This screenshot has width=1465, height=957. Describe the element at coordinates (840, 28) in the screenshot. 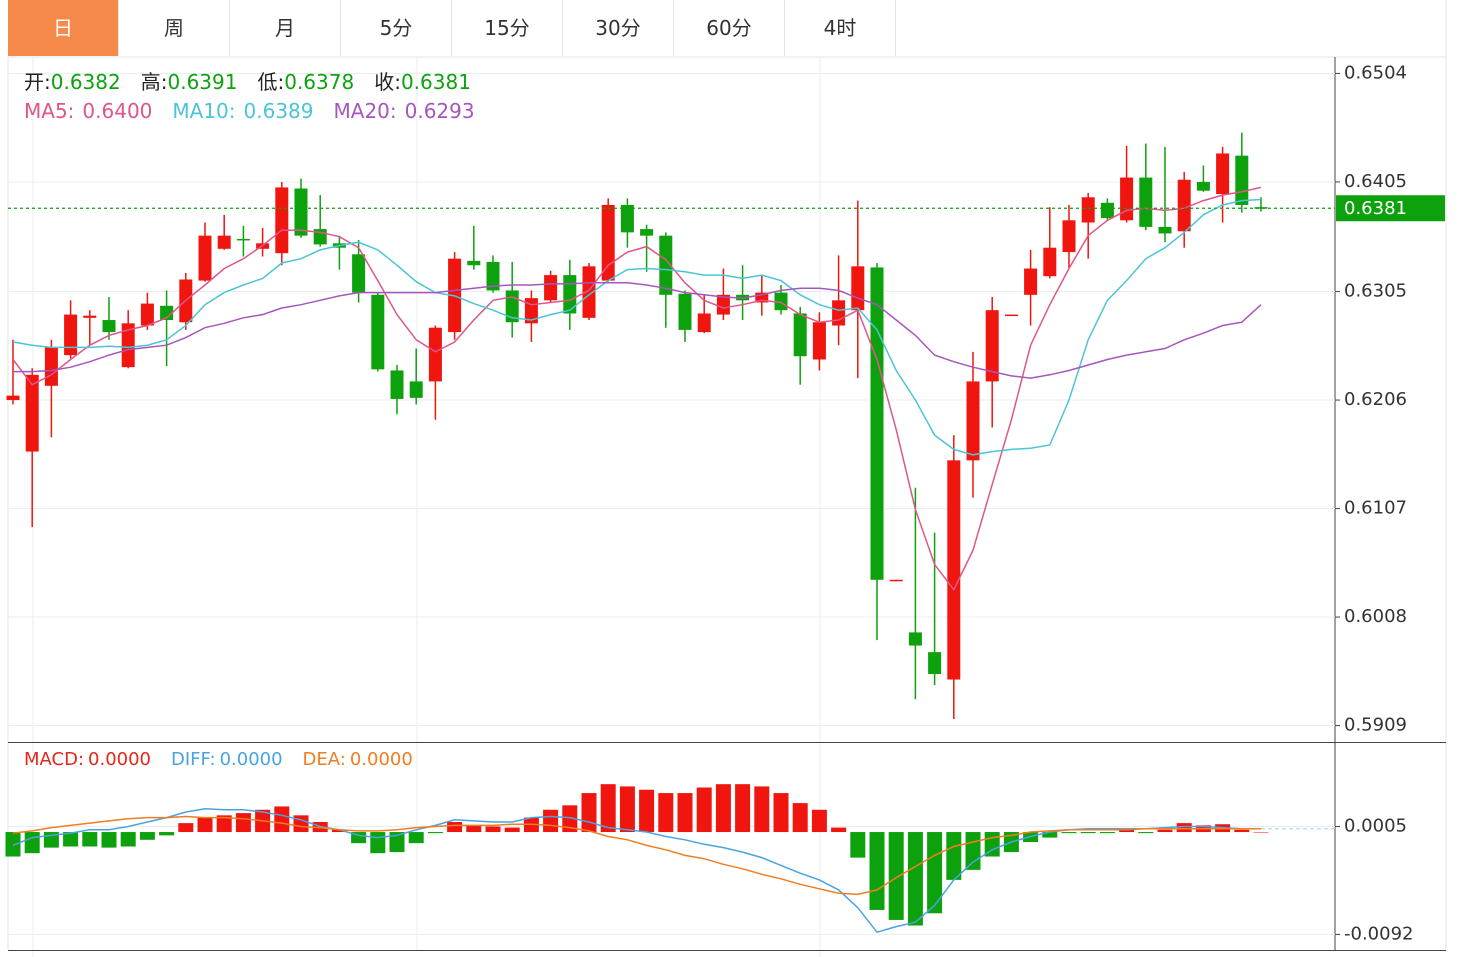

I see `period-tab: 4时` at that location.